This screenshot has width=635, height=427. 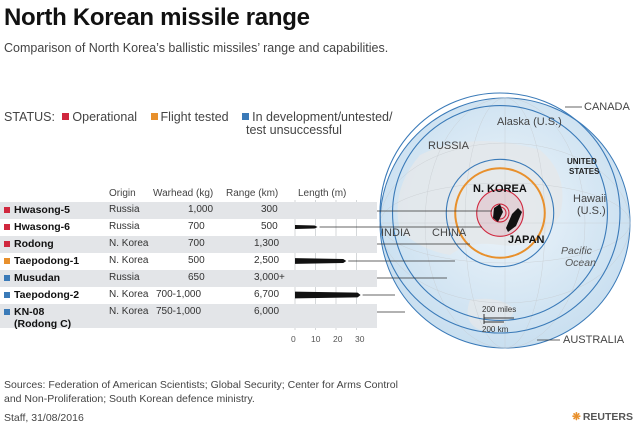 What do you see at coordinates (42, 210) in the screenshot?
I see `missile-name: Hwasong-5` at bounding box center [42, 210].